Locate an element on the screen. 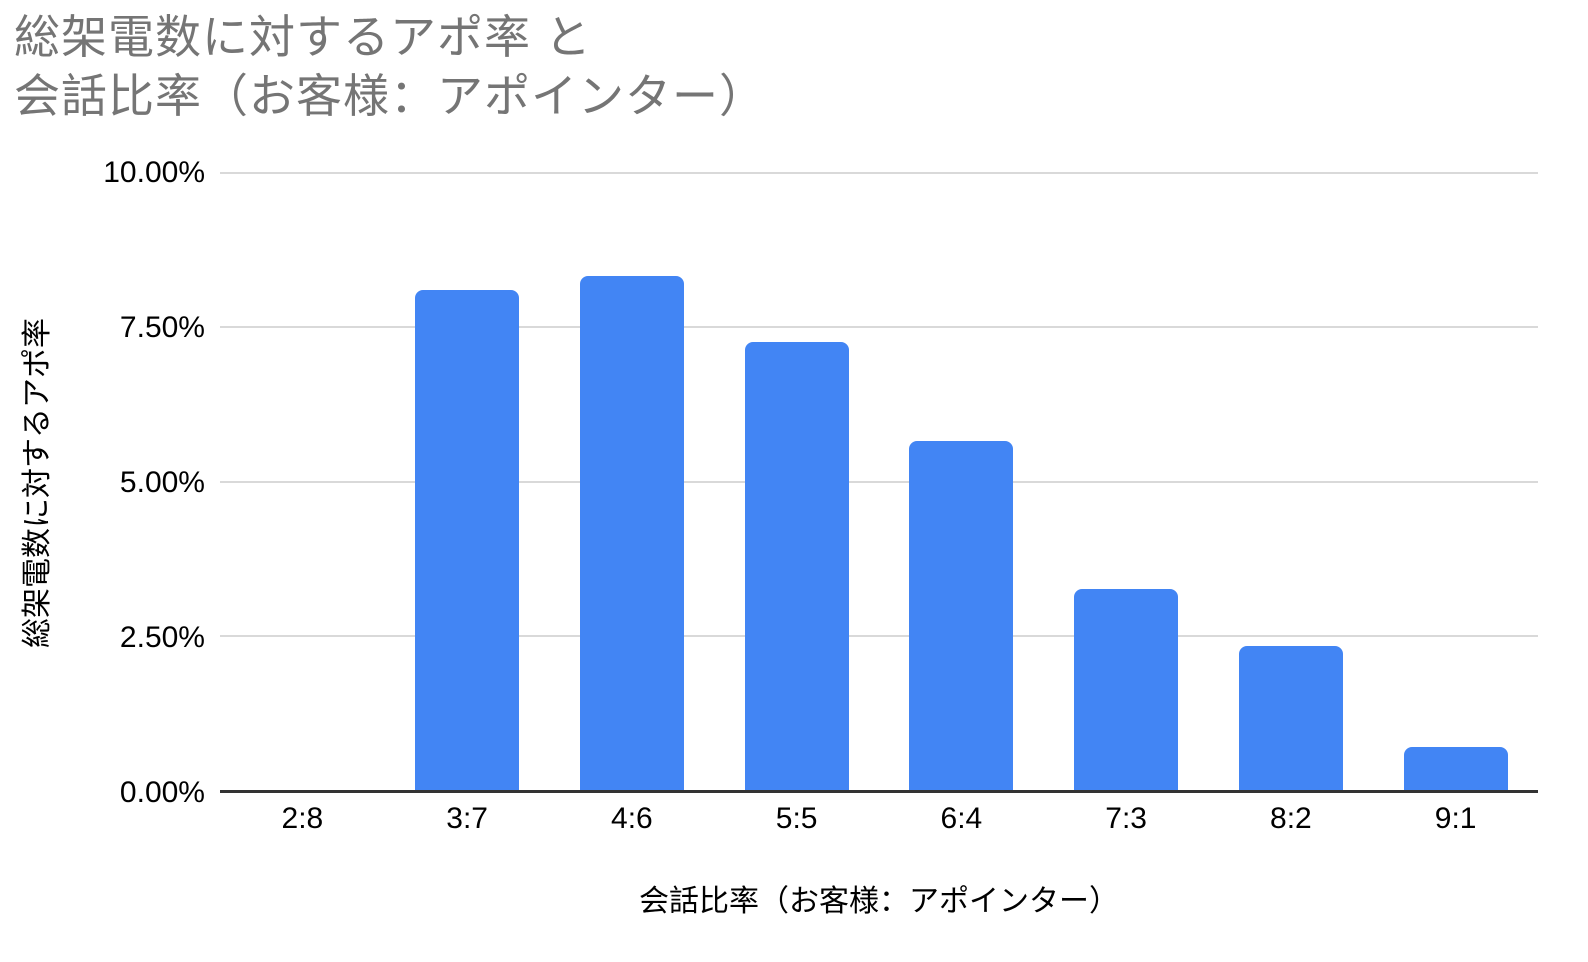 The image size is (1588, 962). y-tick-label: 0.00% is located at coordinates (162, 792).